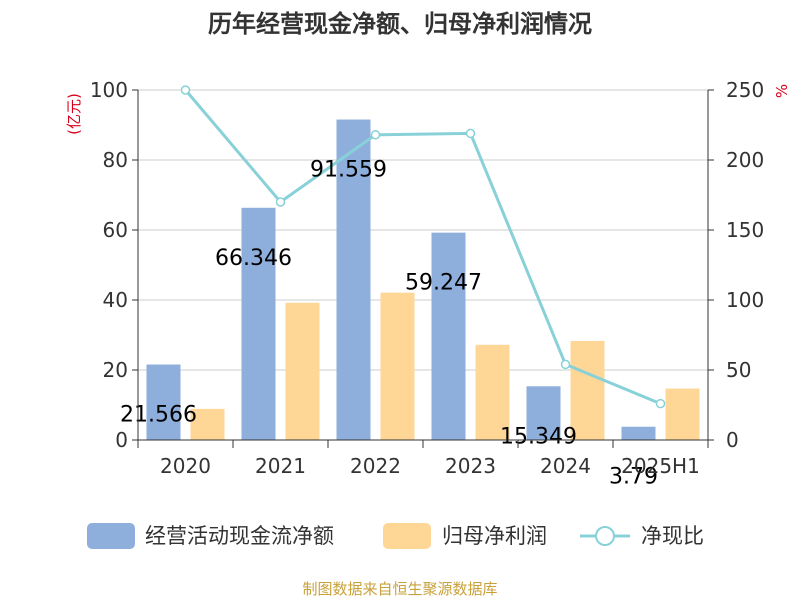  What do you see at coordinates (443, 283) in the screenshot?
I see `bar-data-label: 59.247` at bounding box center [443, 283].